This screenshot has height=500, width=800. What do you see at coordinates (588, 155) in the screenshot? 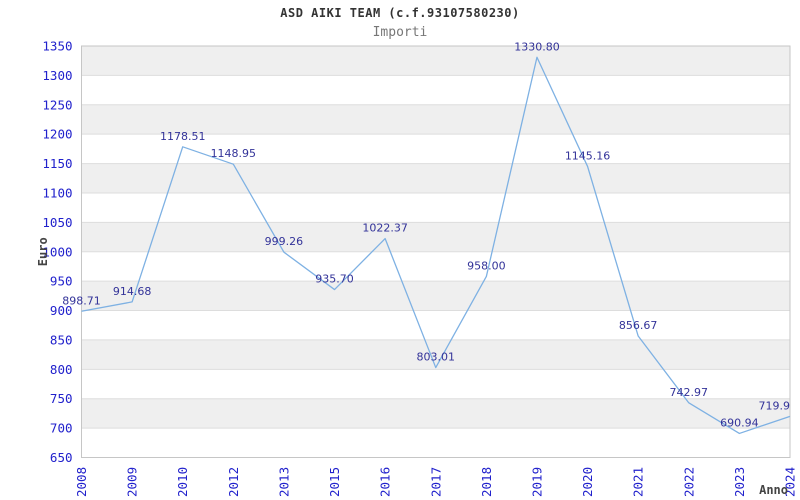
I see `point-label: 1145.16` at bounding box center [588, 155].